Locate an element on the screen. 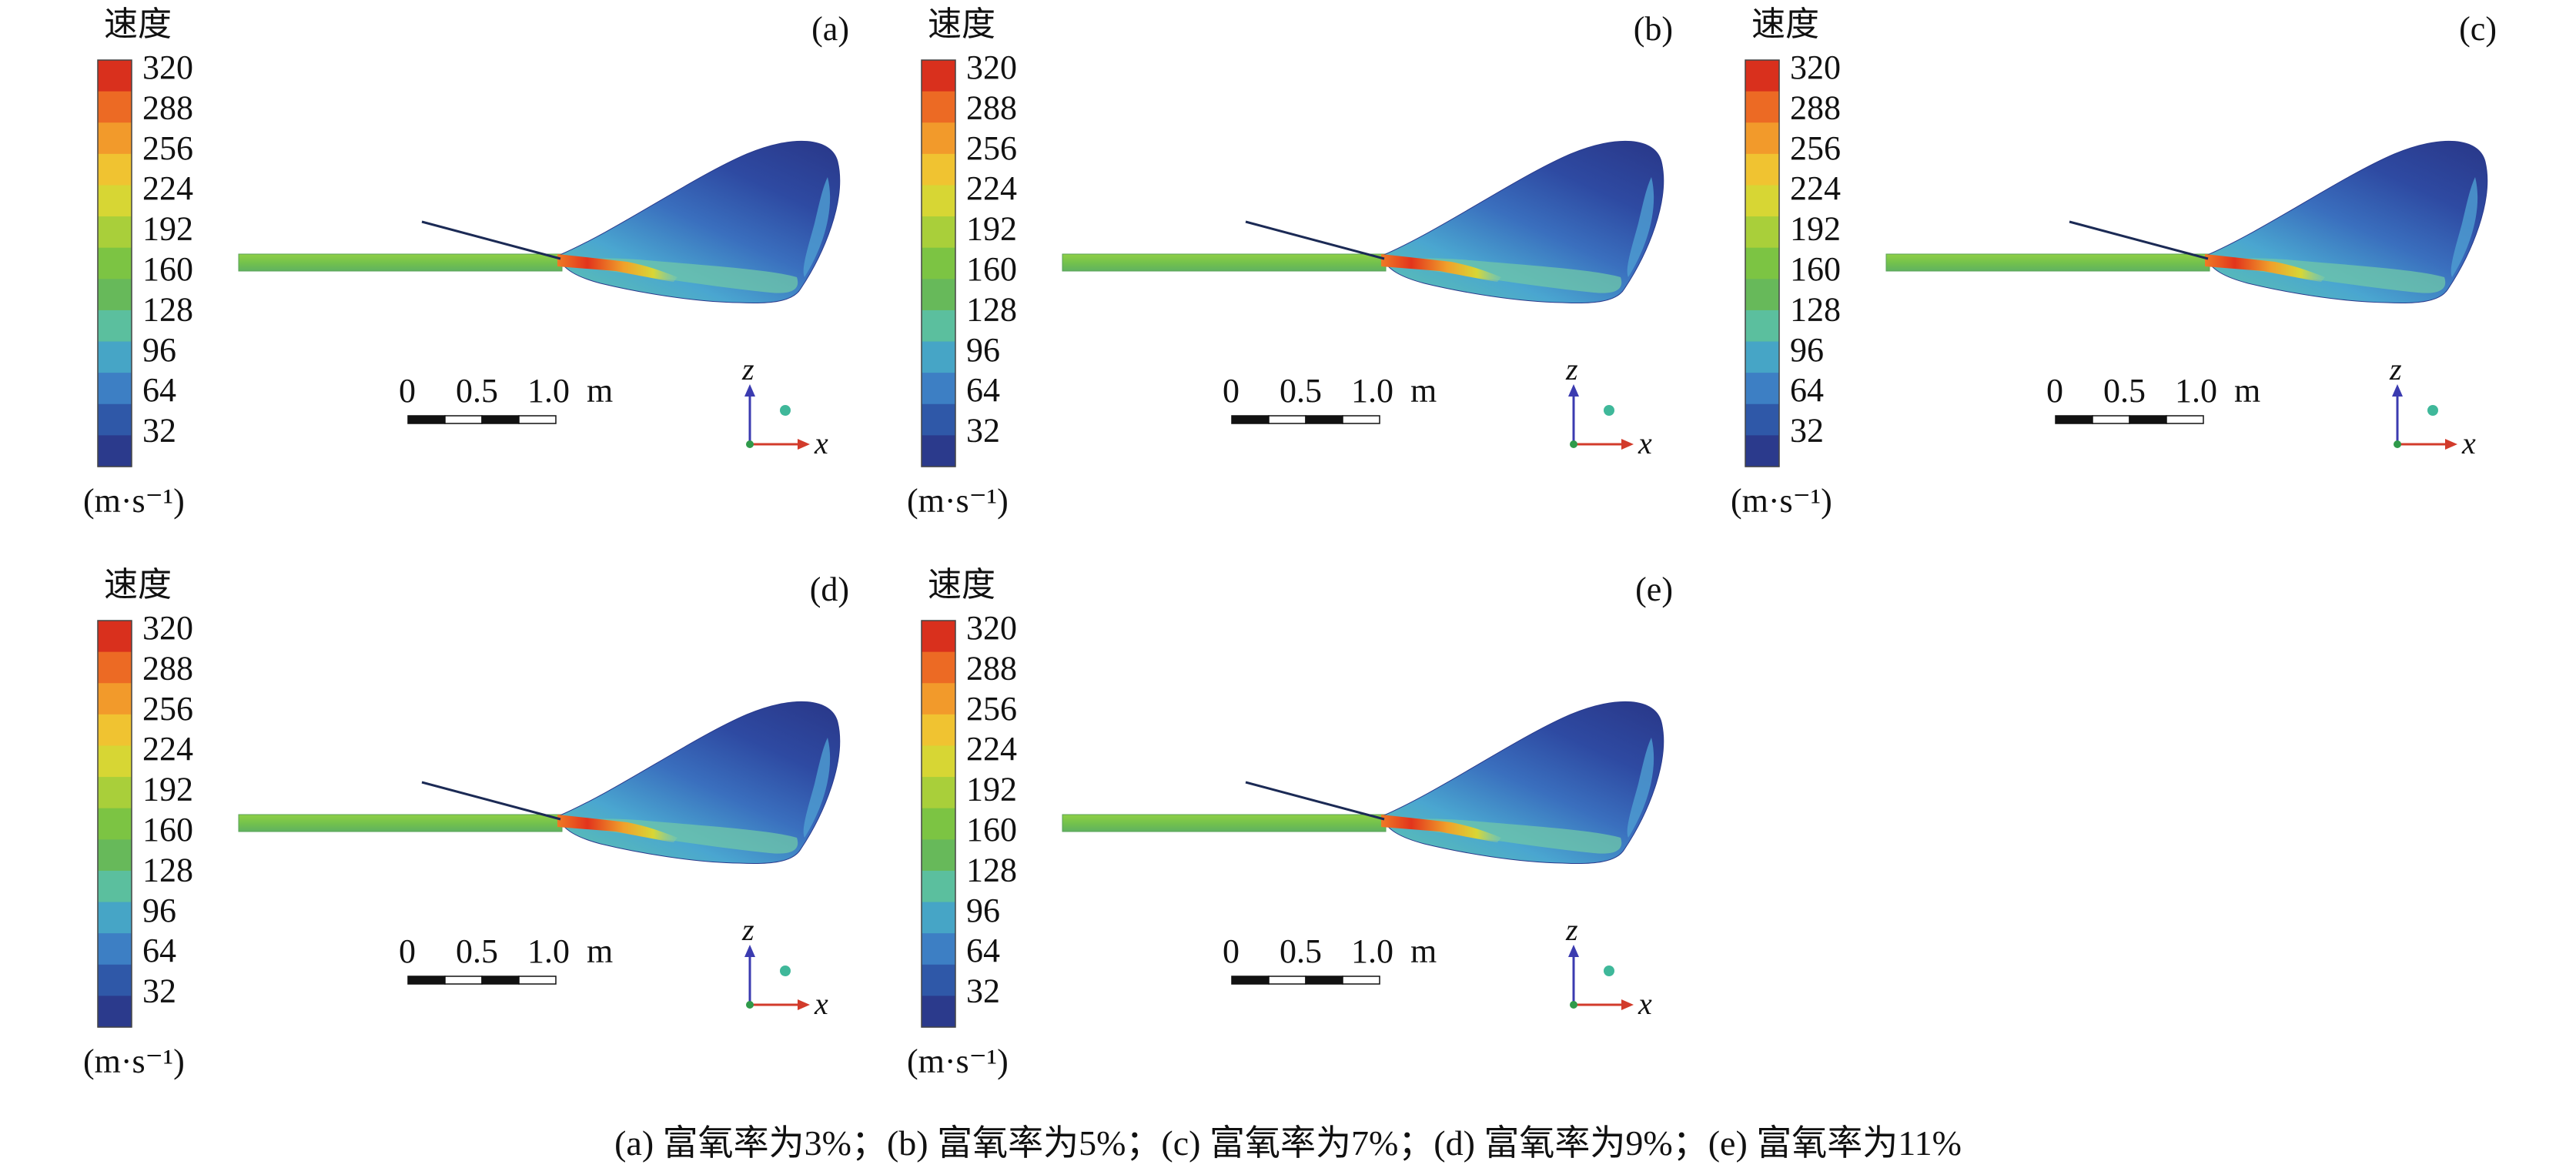 The width and height of the screenshot is (2576, 1168). legend-tick-label: 32 is located at coordinates (1807, 431).